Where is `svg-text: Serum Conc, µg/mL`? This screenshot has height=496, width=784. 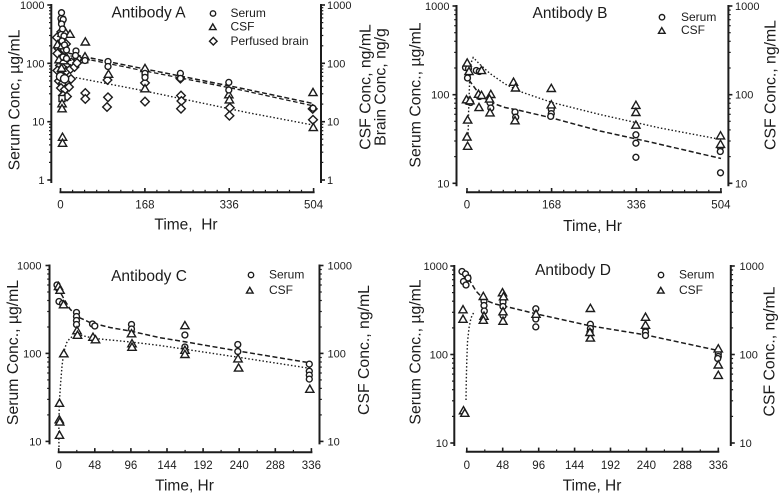 svg-text: Serum Conc, µg/mL is located at coordinates (15, 99).